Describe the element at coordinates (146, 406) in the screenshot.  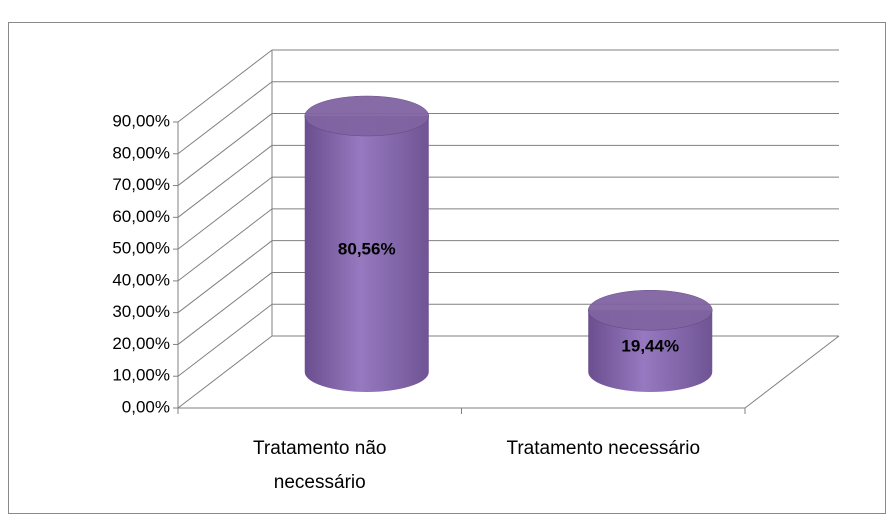
I see `y-tick-label: 0,00%` at that location.